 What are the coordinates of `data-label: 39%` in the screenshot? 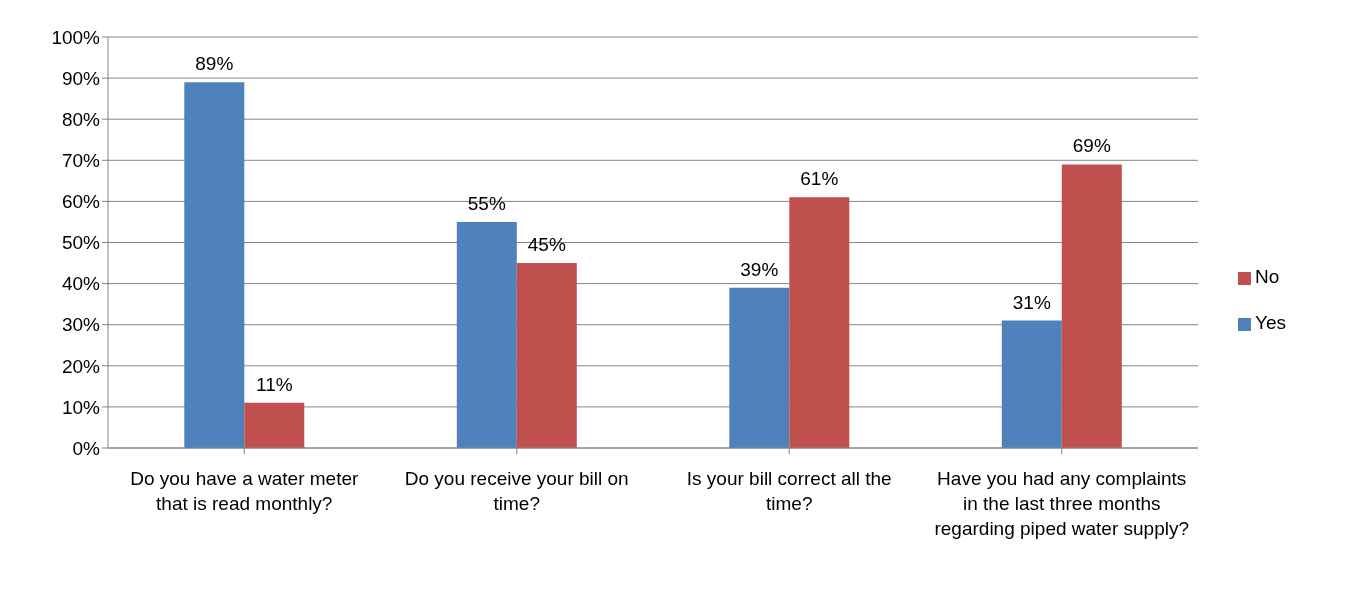 It's located at (759, 269).